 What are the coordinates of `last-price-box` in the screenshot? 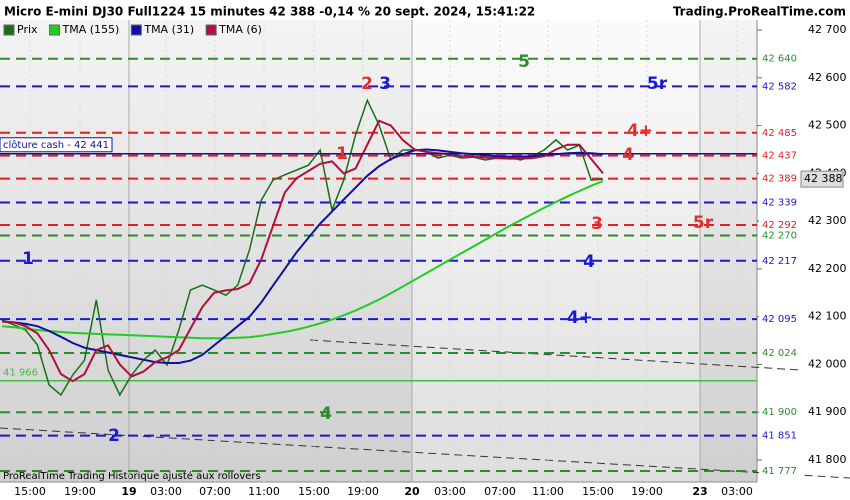 It's located at (822, 179).